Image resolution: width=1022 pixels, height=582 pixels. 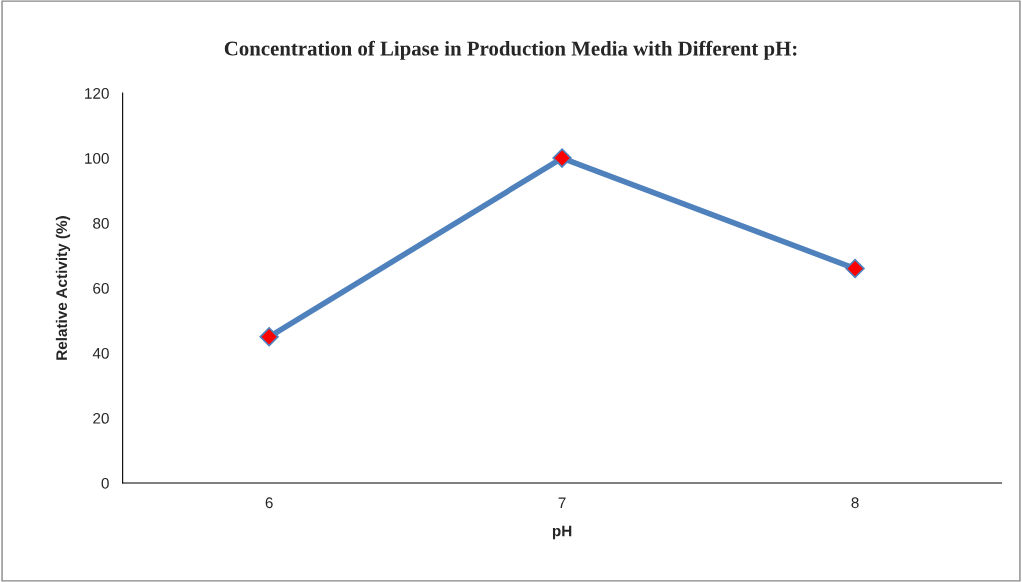 I want to click on x-tick-label: 8, so click(x=855, y=503).